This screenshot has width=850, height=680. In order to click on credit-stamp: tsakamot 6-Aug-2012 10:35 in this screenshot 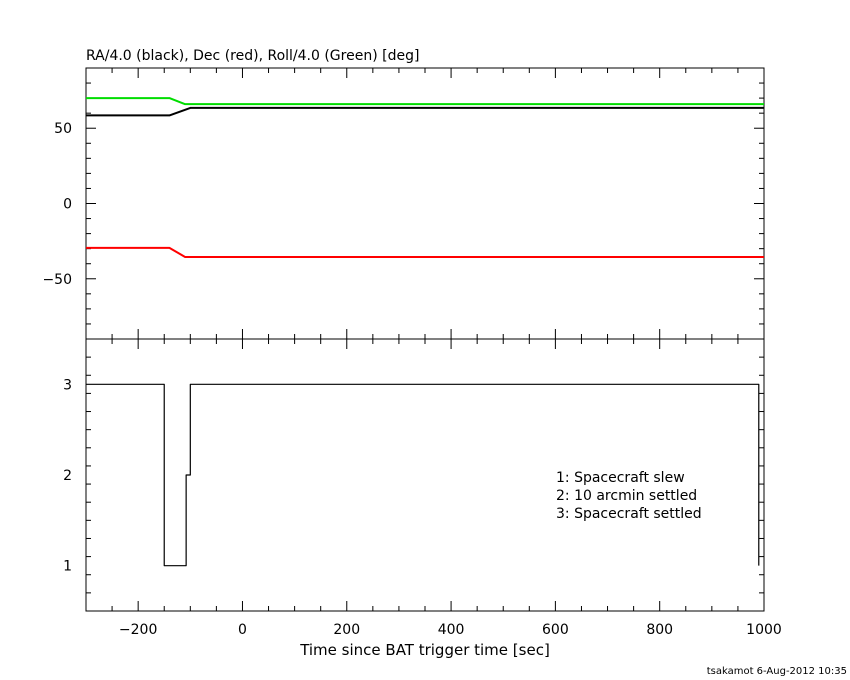, I will do `click(777, 671)`.